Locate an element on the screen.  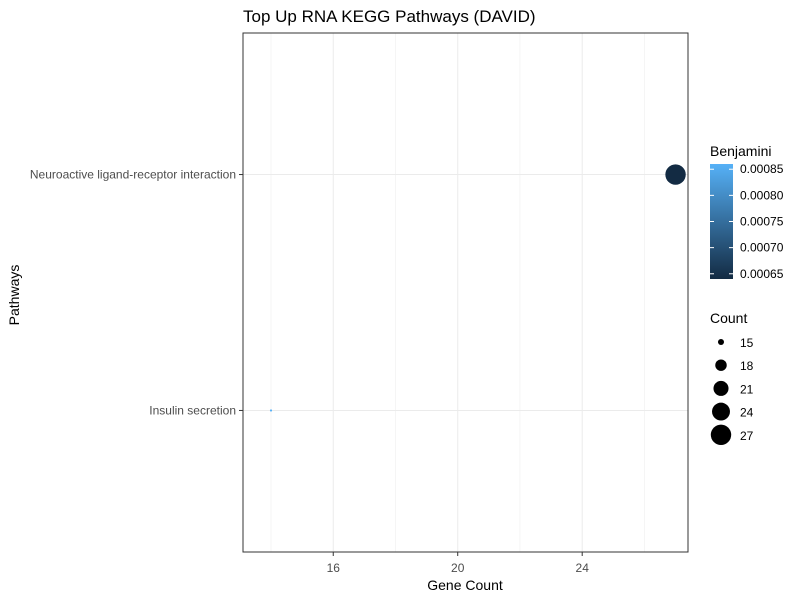
color-legend-title: Benjamini is located at coordinates (740, 151).